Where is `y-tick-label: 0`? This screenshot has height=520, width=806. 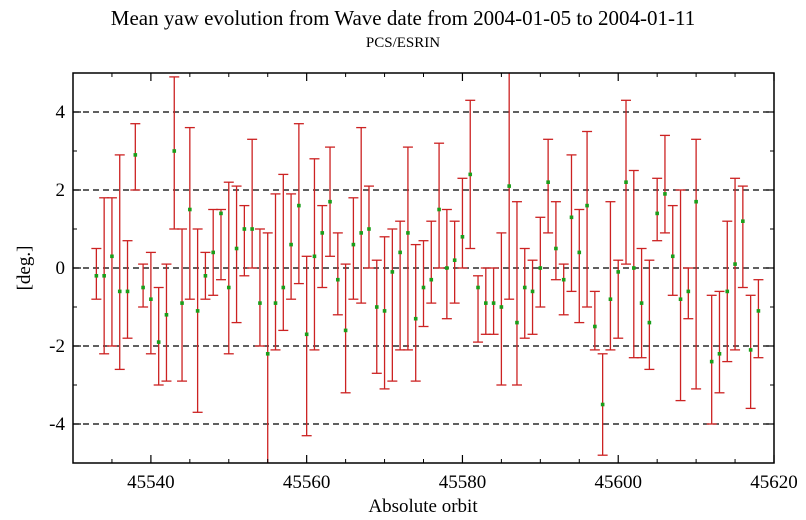
y-tick-label: 0 is located at coordinates (61, 268).